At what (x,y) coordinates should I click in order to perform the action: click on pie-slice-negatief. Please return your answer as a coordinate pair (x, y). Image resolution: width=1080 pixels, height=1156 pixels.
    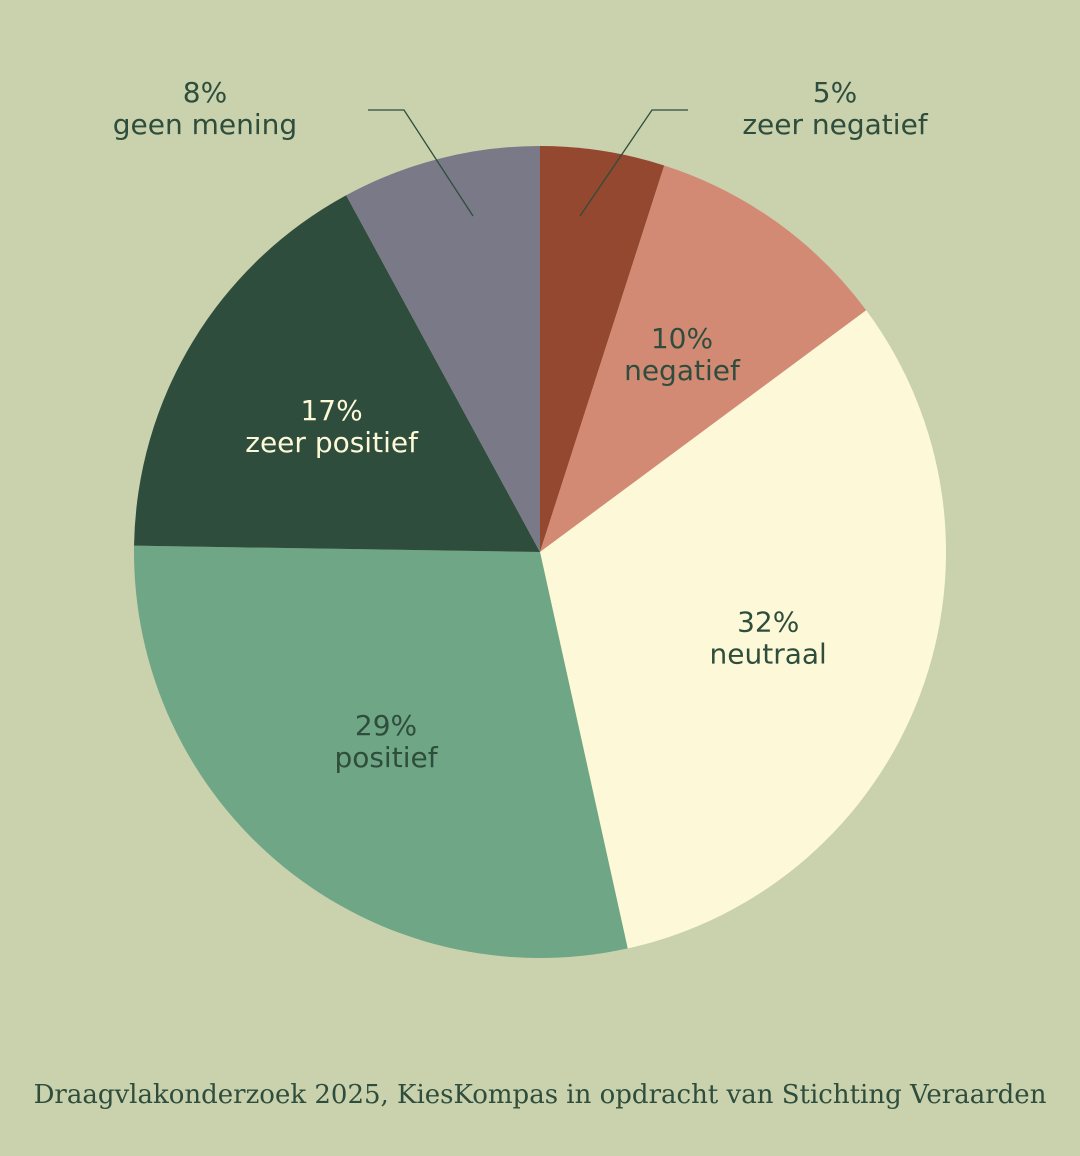
    Looking at the image, I should click on (703, 359).